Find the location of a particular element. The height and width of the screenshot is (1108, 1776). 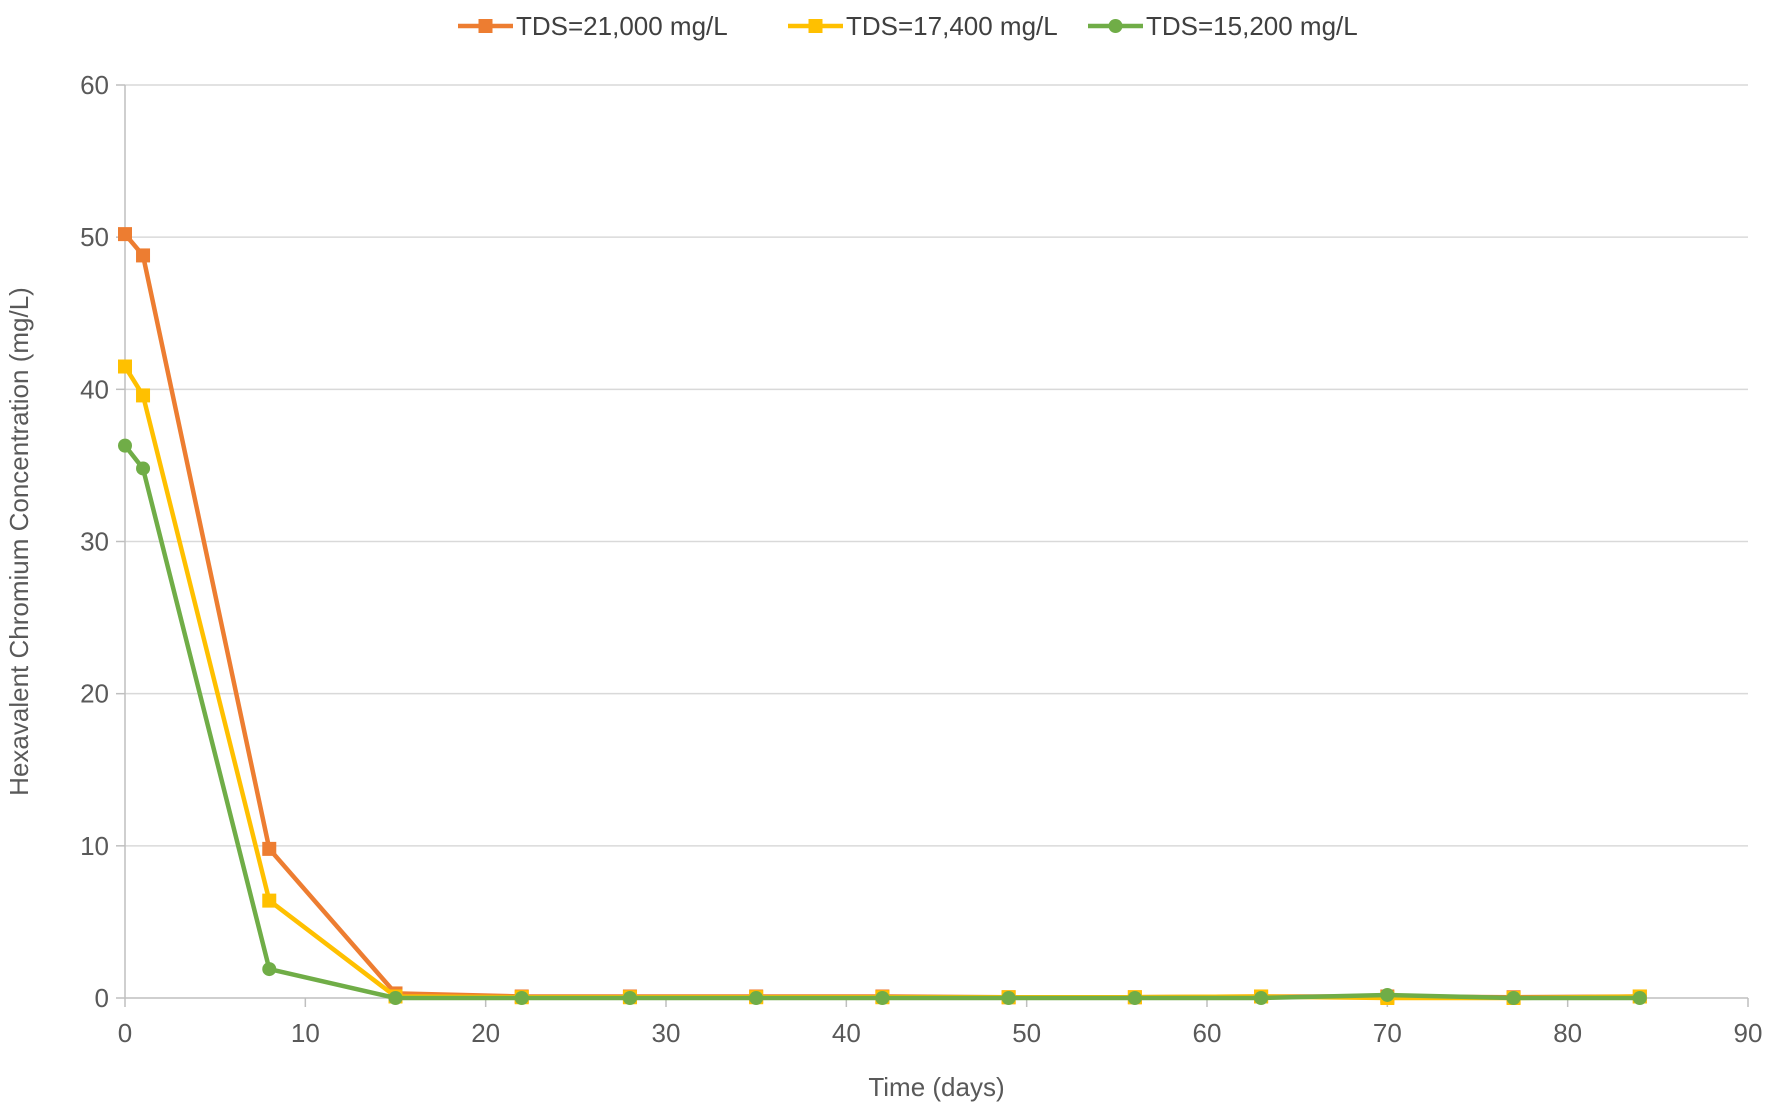

y-tick-label: 60 is located at coordinates (94, 85).